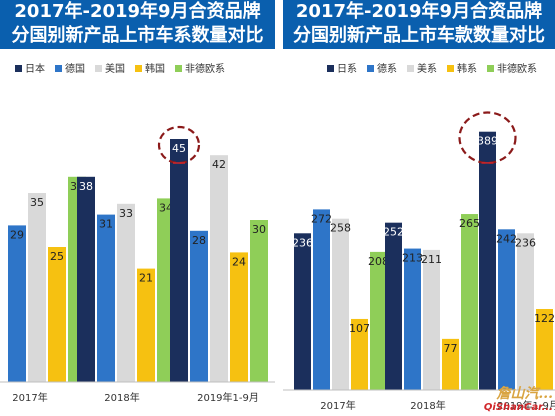 The image size is (555, 416). Describe the element at coordinates (17, 234) in the screenshot. I see `data-label: 29` at that location.